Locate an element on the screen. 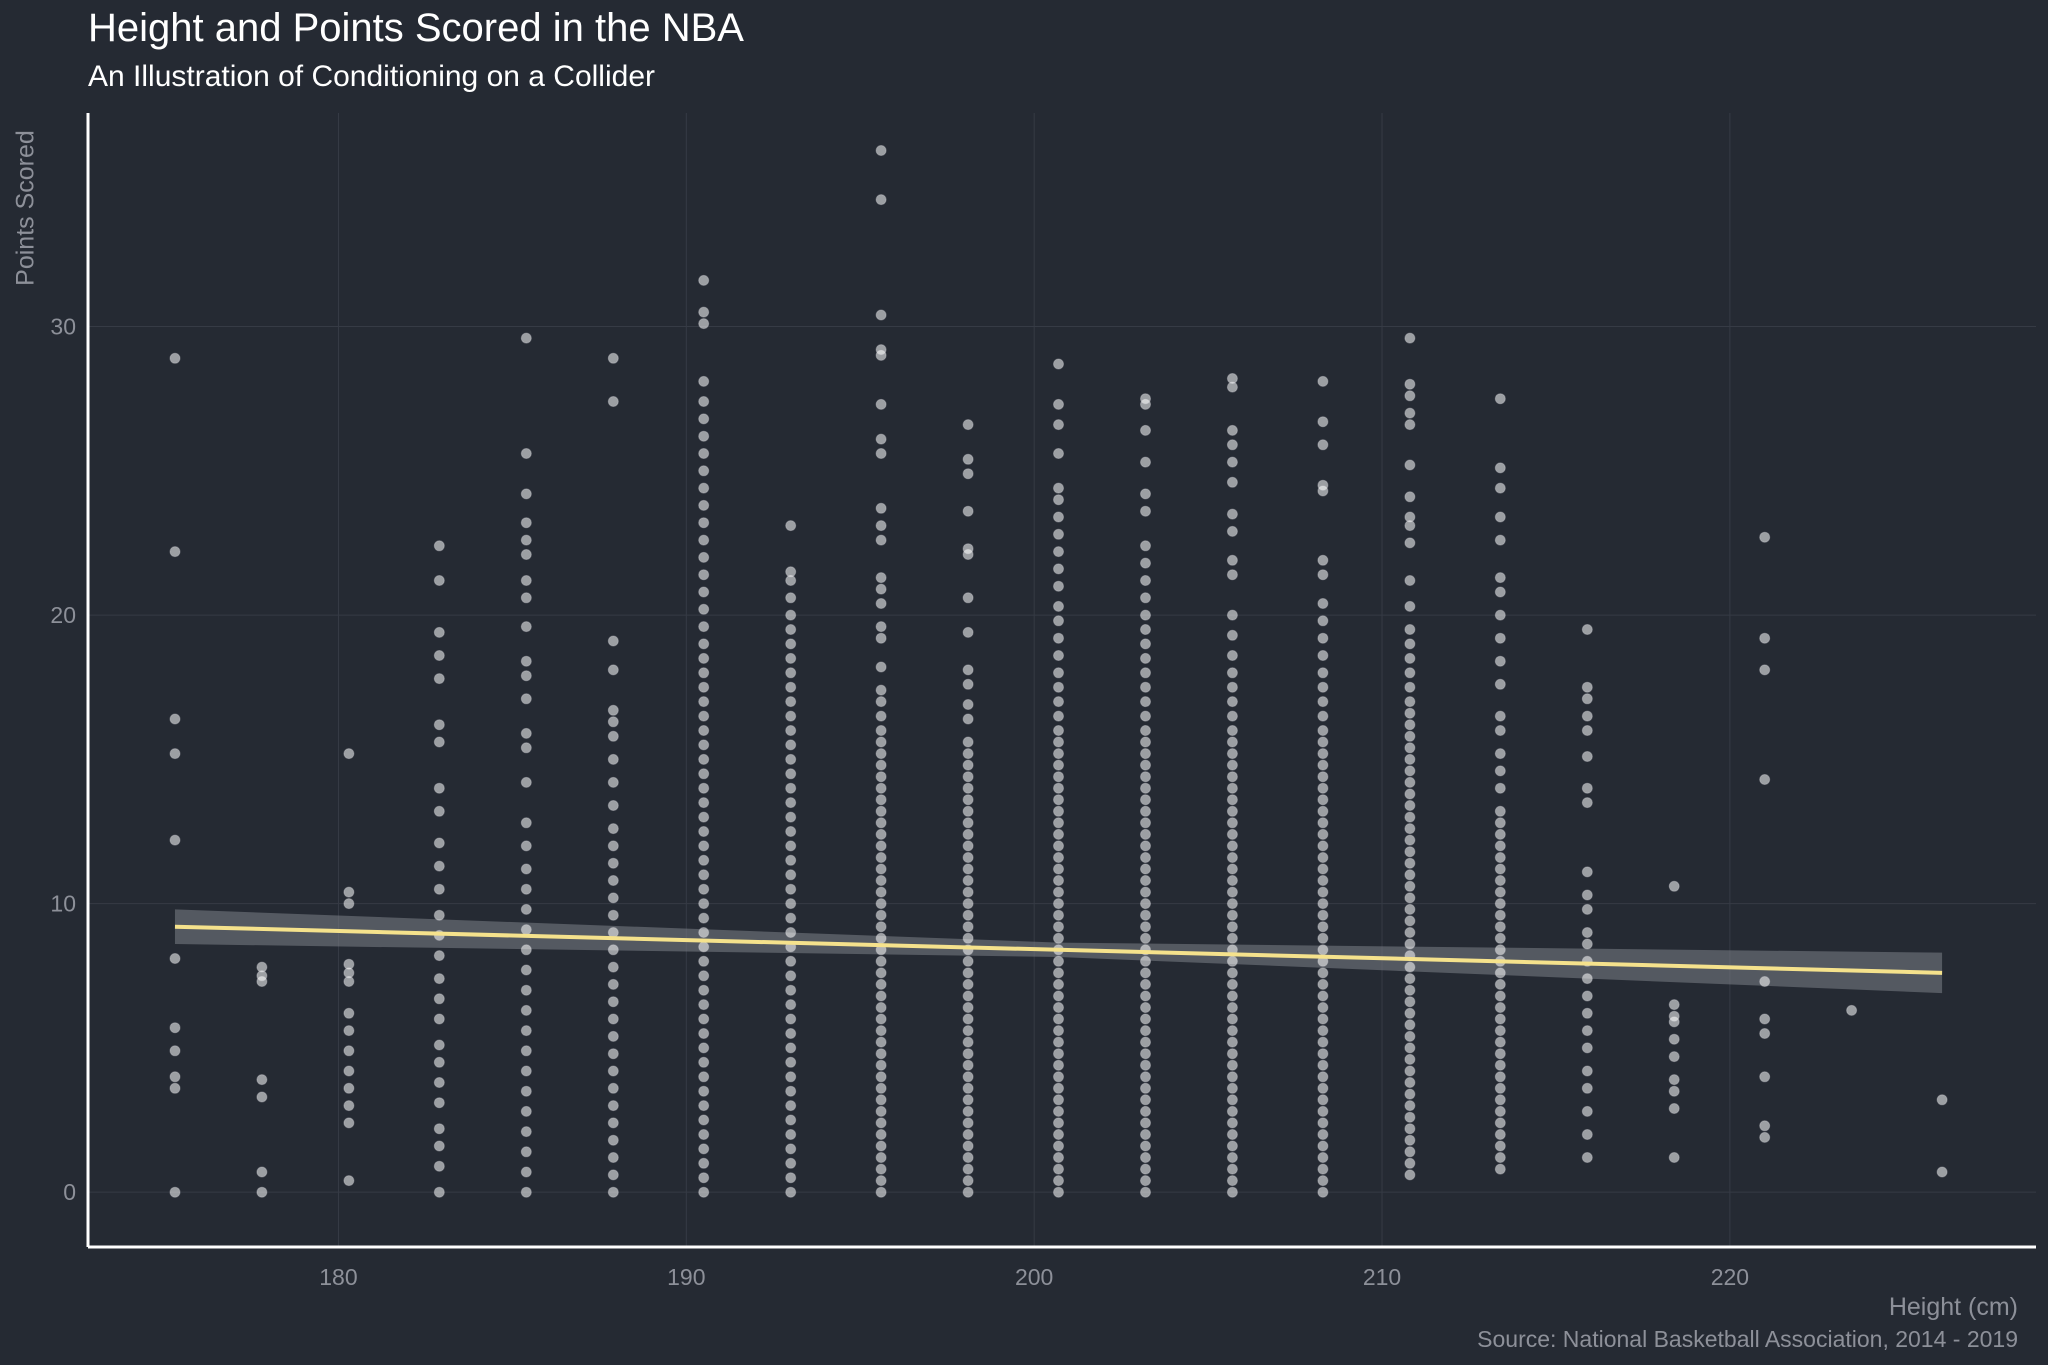 Image resolution: width=2048 pixels, height=1365 pixels. x-tick-label: 220 is located at coordinates (1730, 1277).